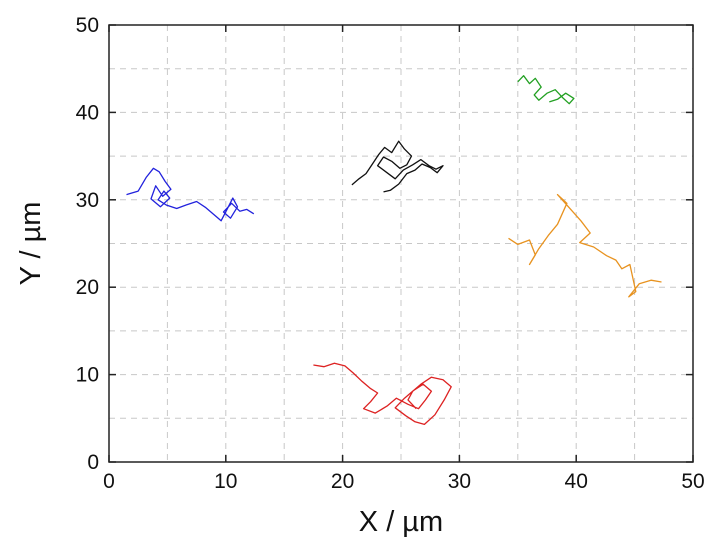  Describe the element at coordinates (225, 481) in the screenshot. I see `x-tick-label: 10` at that location.